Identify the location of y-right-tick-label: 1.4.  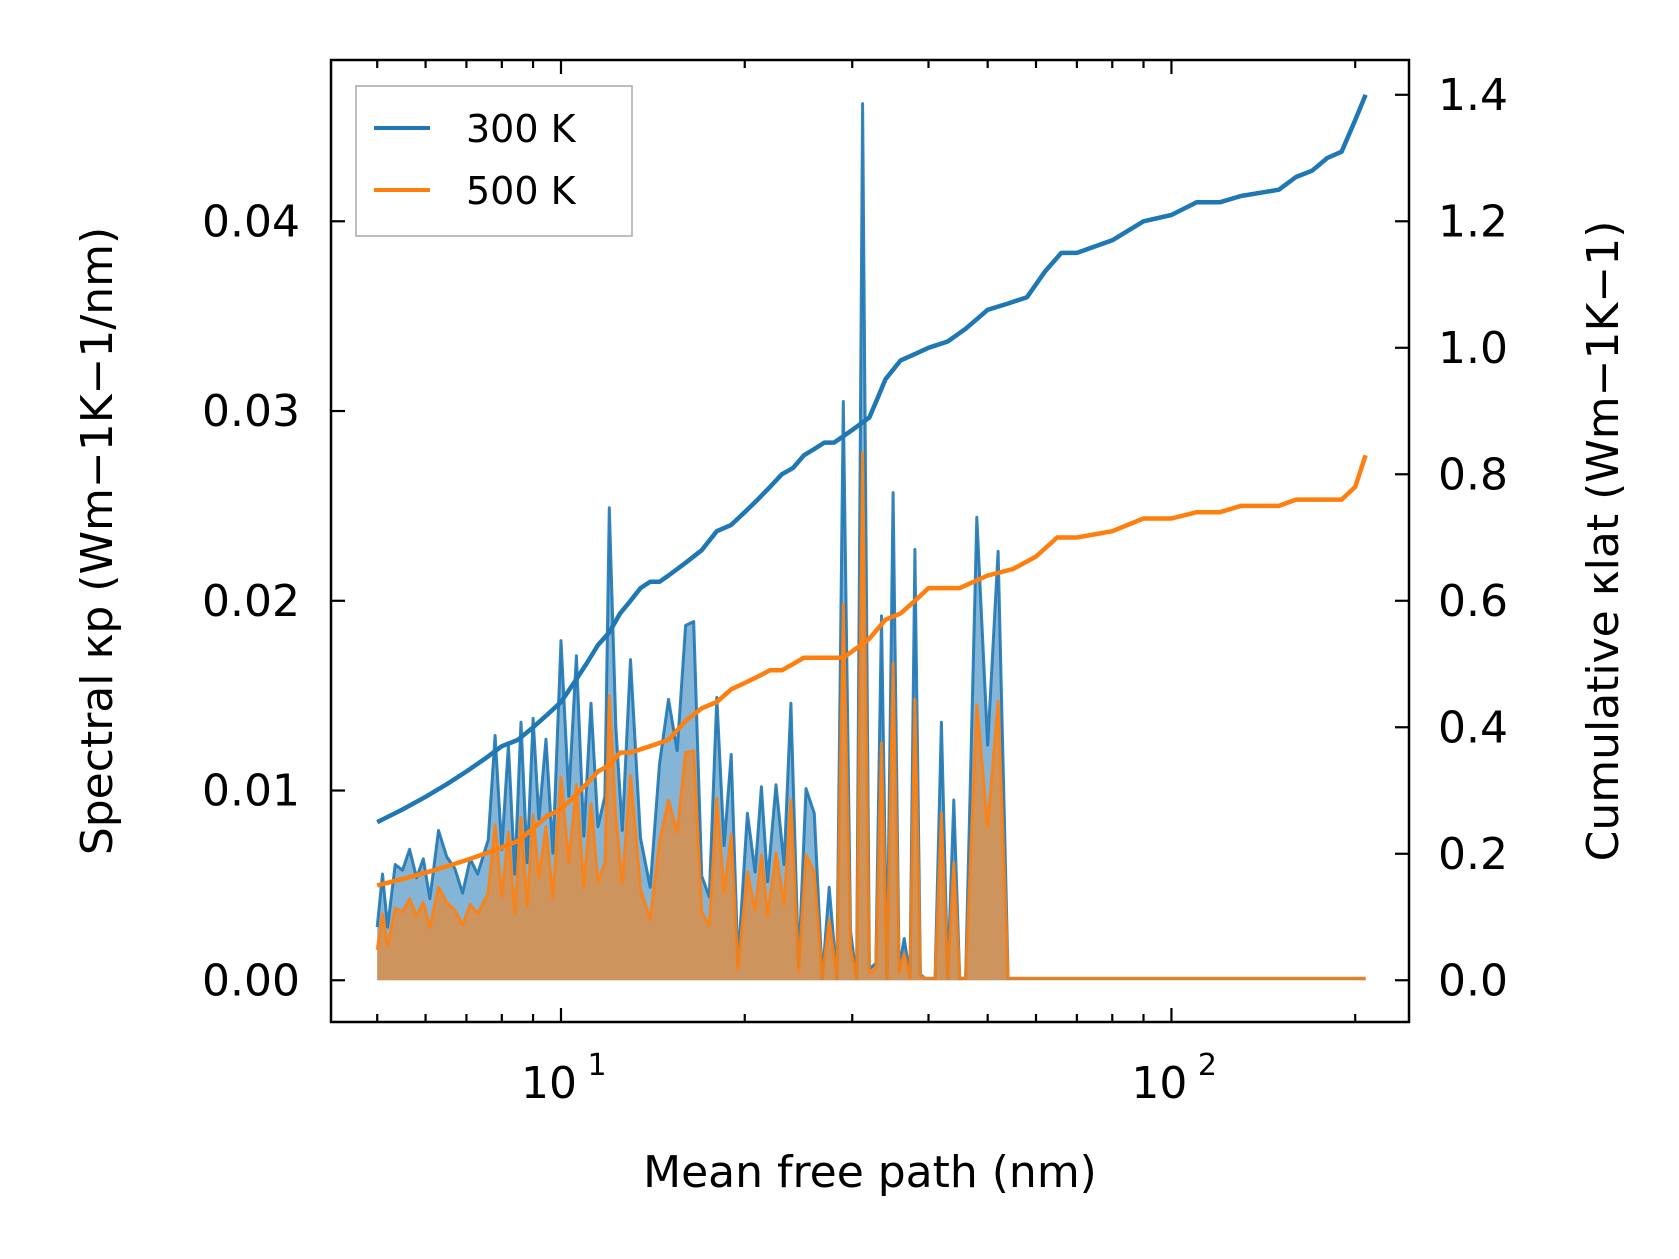
(1473, 95).